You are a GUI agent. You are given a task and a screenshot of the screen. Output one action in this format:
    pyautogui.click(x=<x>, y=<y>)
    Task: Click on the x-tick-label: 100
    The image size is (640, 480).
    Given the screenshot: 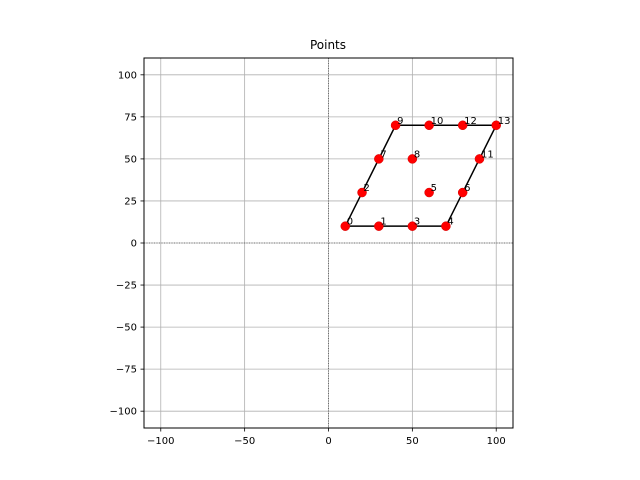 What is the action you would take?
    pyautogui.click(x=496, y=441)
    